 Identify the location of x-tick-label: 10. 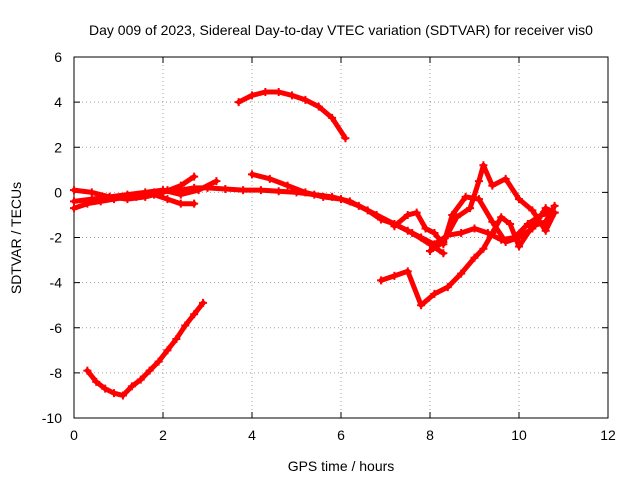
(519, 435).